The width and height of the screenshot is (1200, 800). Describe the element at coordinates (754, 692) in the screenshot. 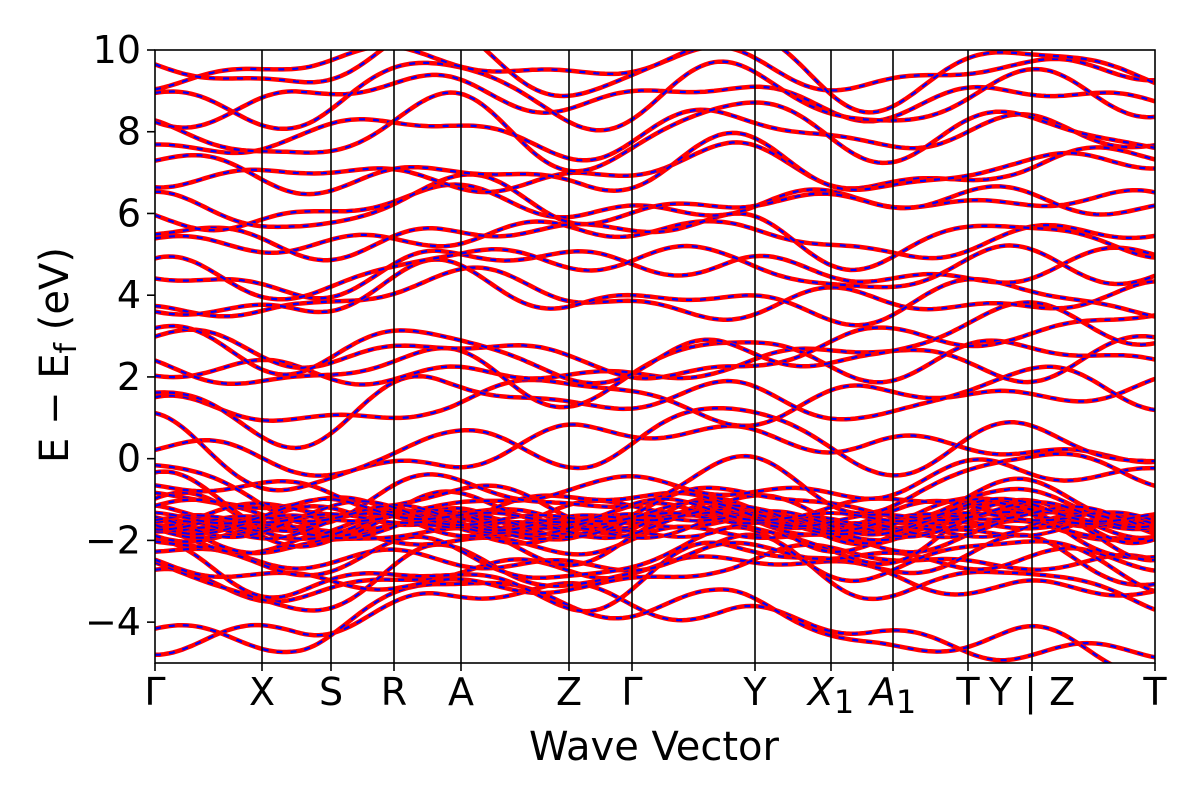

I see `x-tick-label: Y` at that location.